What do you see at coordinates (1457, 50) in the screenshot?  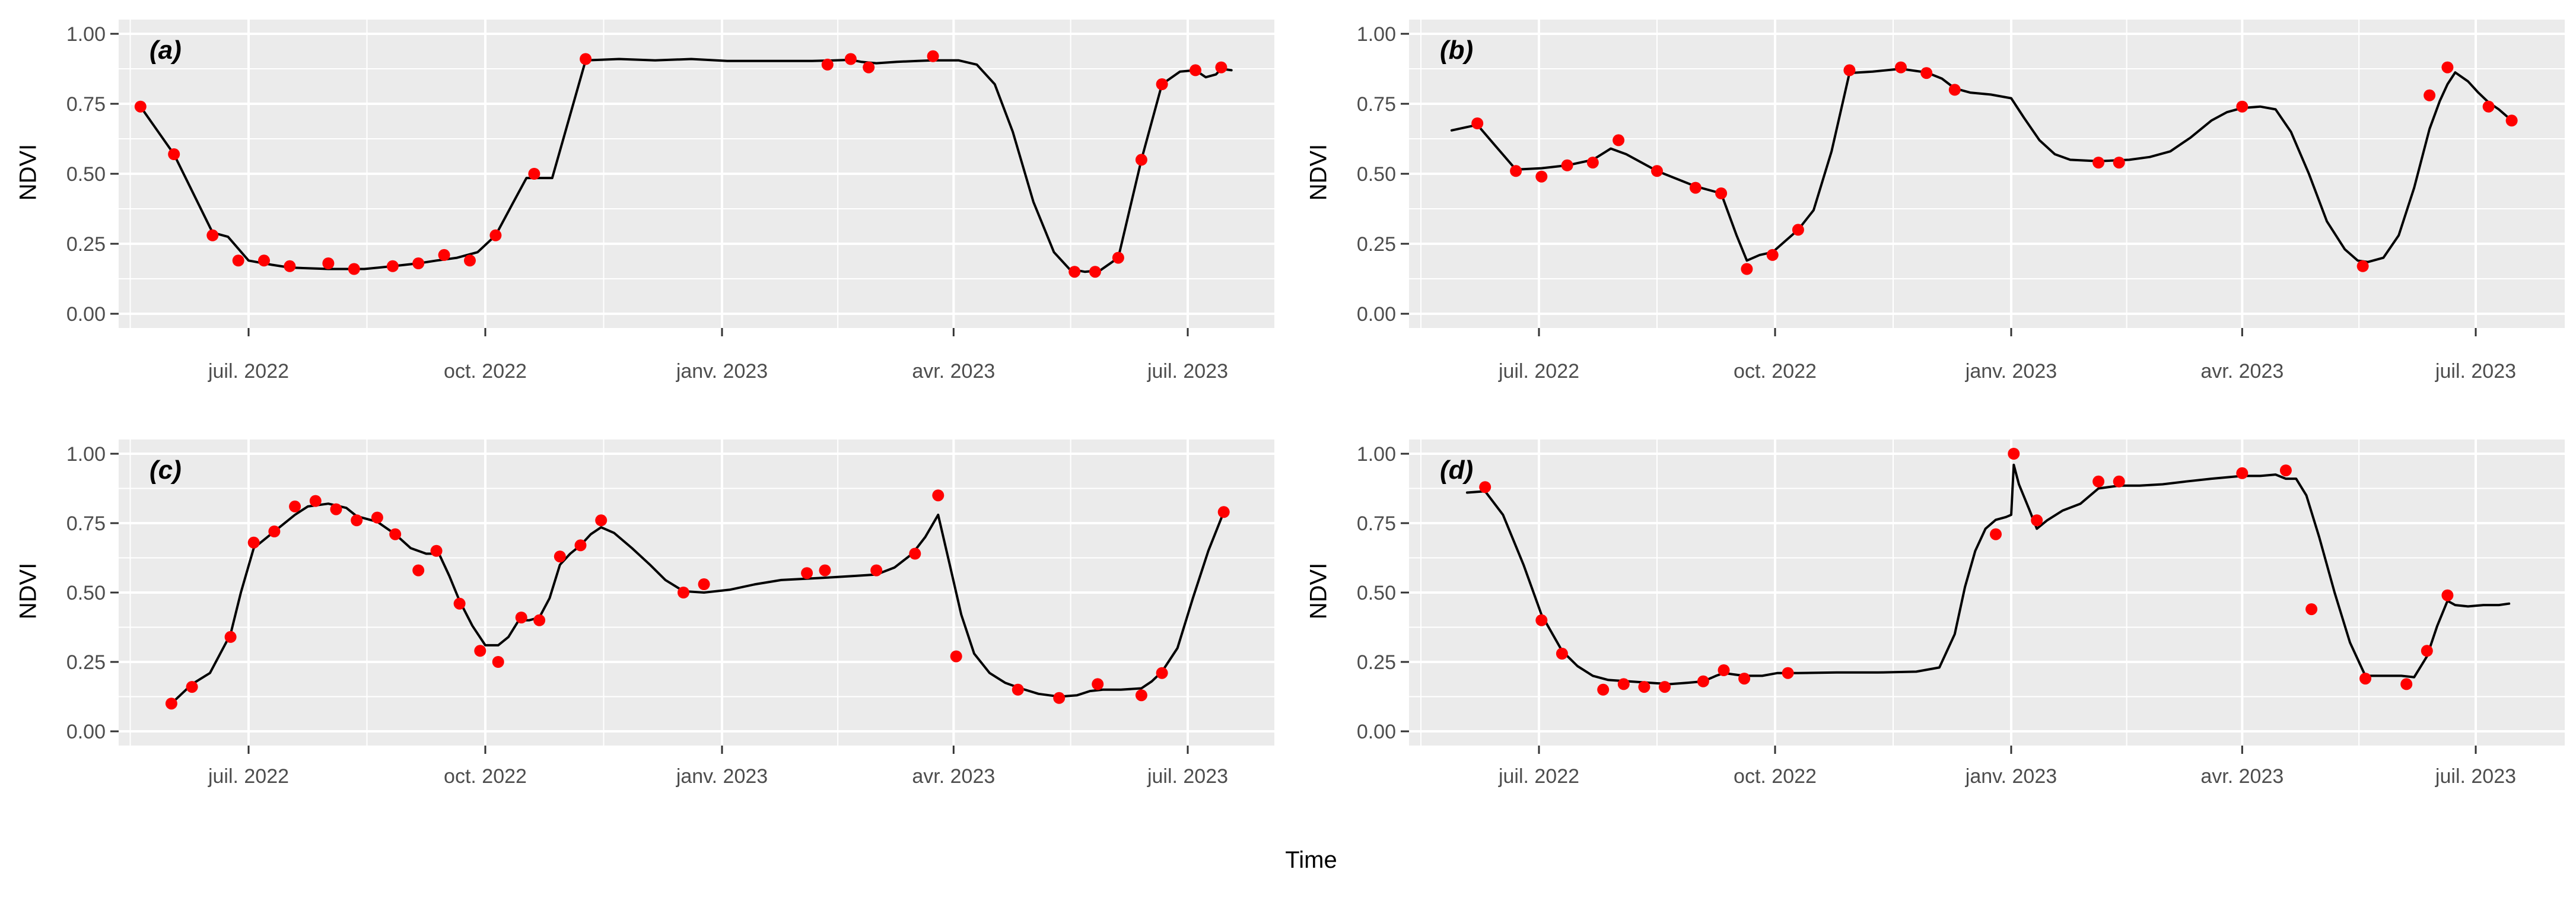 I see `panel-tag-b: (b)` at bounding box center [1457, 50].